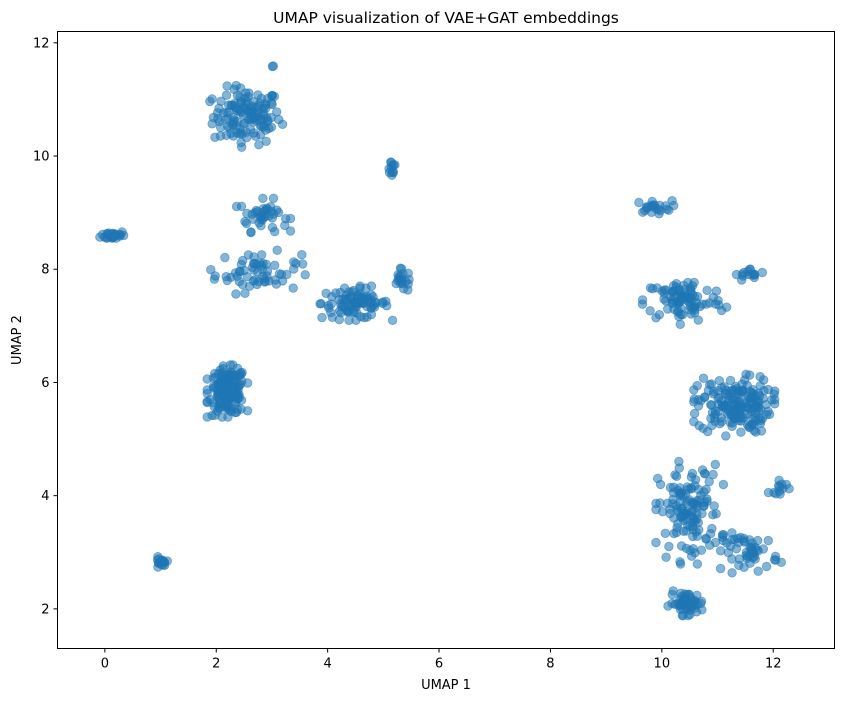 The width and height of the screenshot is (841, 701). What do you see at coordinates (327, 664) in the screenshot?
I see `x-tick-label: 4` at bounding box center [327, 664].